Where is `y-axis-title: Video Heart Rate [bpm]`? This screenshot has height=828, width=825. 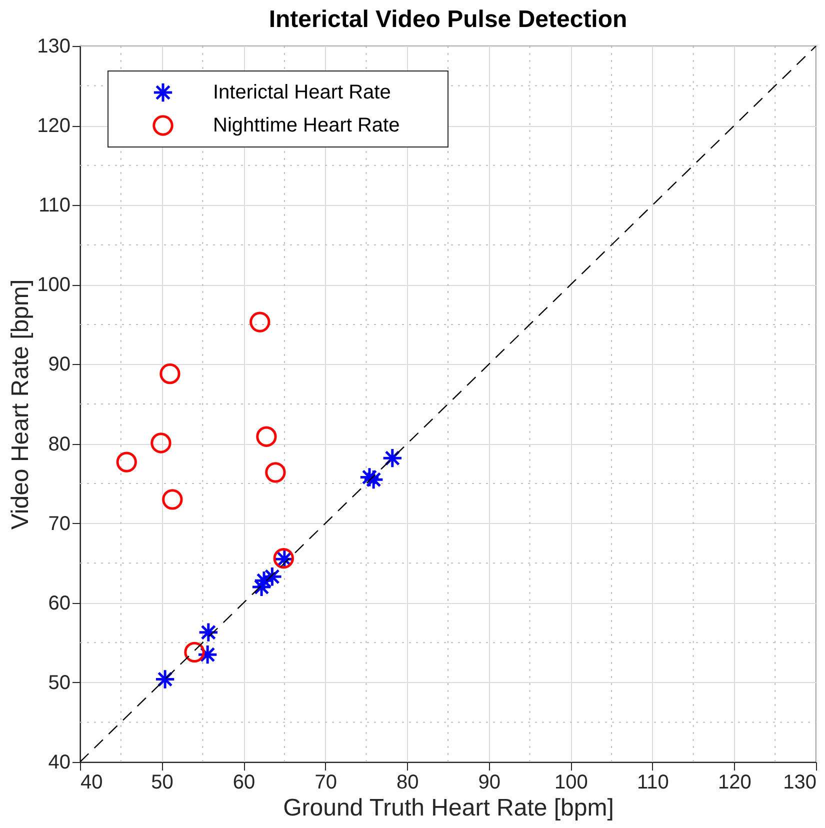
y-axis-title: Video Heart Rate [bpm] is located at coordinates (20, 404).